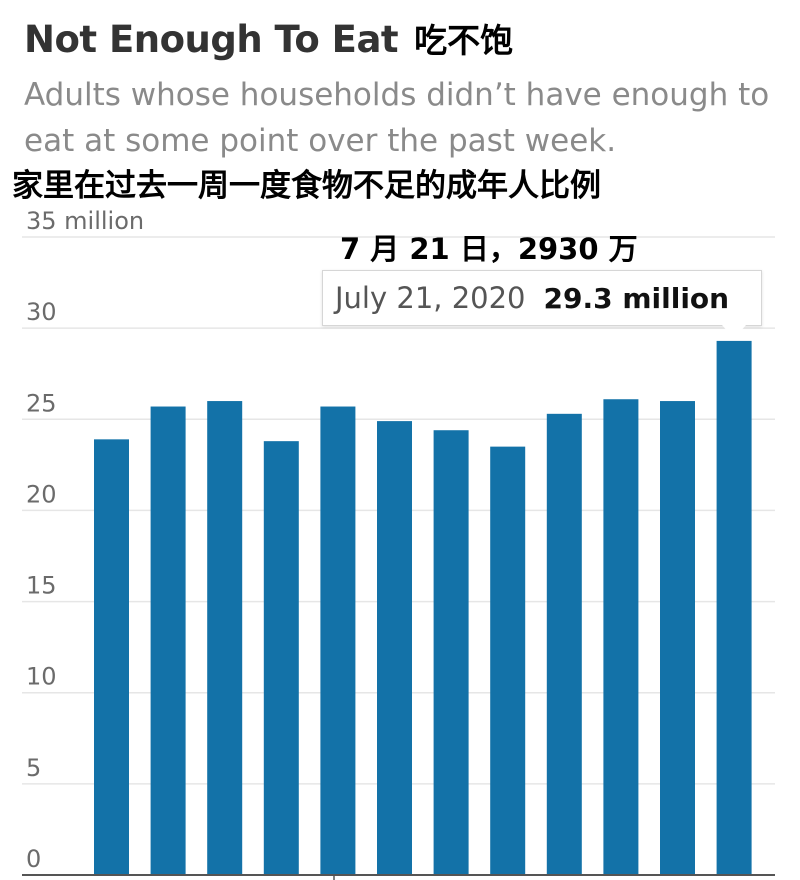 Image resolution: width=800 pixels, height=880 pixels. Describe the element at coordinates (41, 586) in the screenshot. I see `y-tick-label-15: 15` at that location.